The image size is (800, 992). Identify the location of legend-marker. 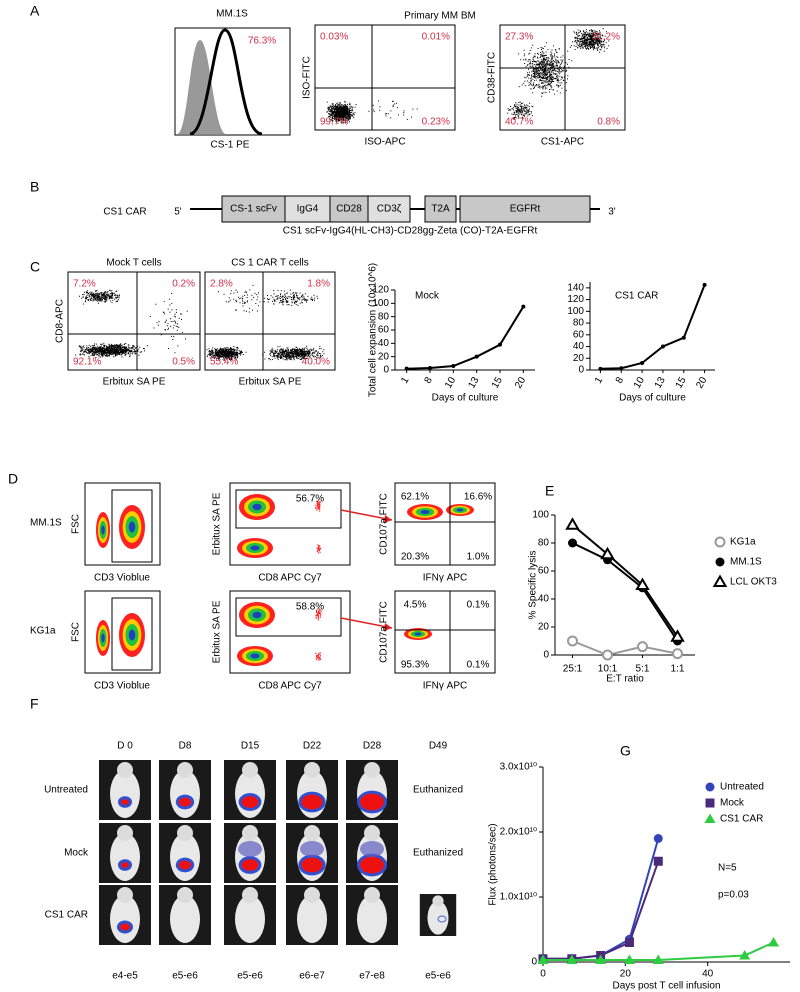
(710, 787).